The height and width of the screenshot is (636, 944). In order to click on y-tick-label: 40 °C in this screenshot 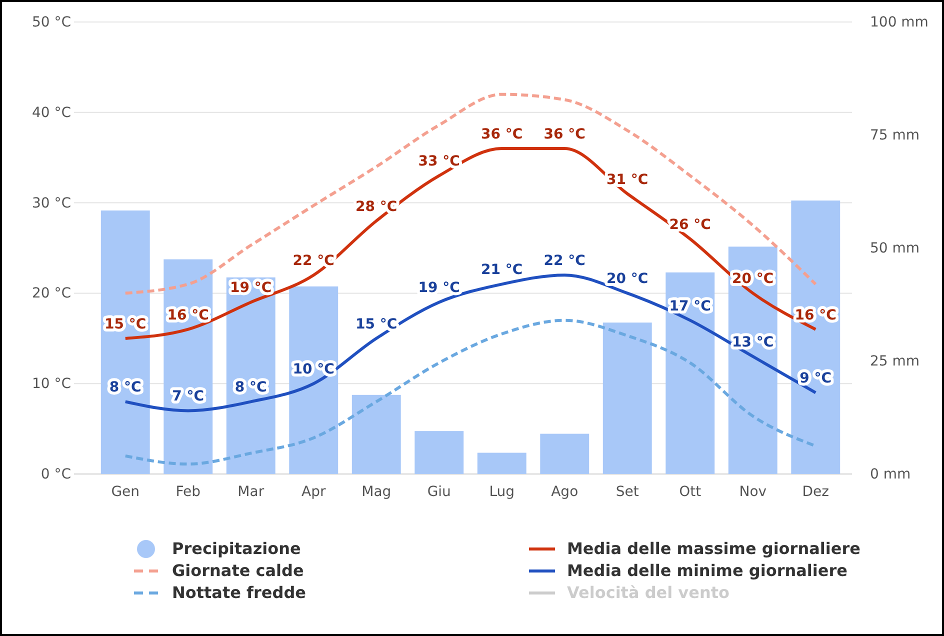, I will do `click(52, 112)`.